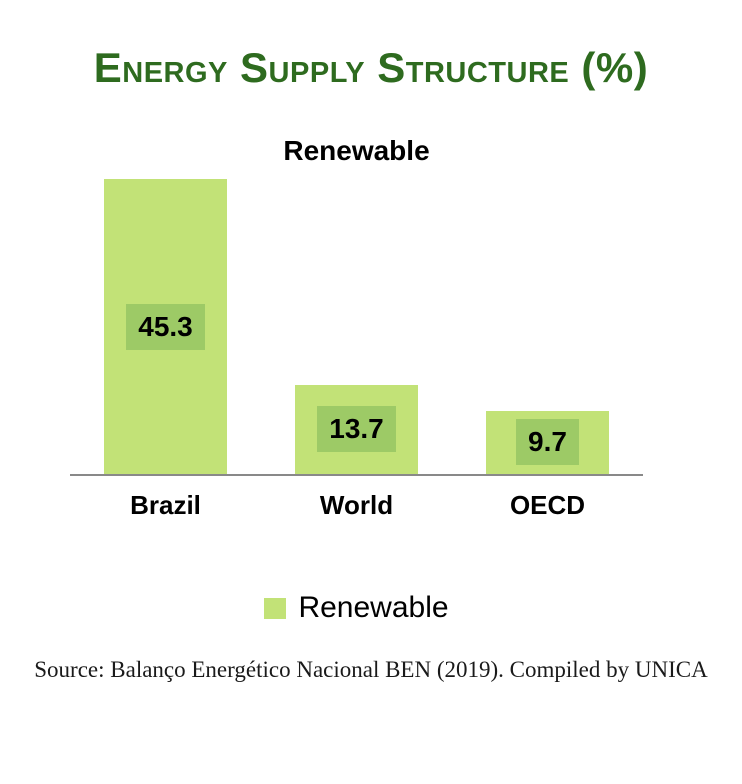 The image size is (742, 784). I want to click on bar-world: 13.7, so click(356, 429).